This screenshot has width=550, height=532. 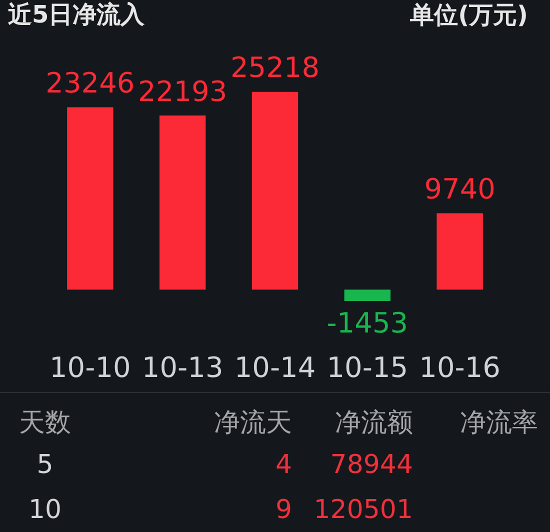 I want to click on category-label: 净流天, so click(x=253, y=423).